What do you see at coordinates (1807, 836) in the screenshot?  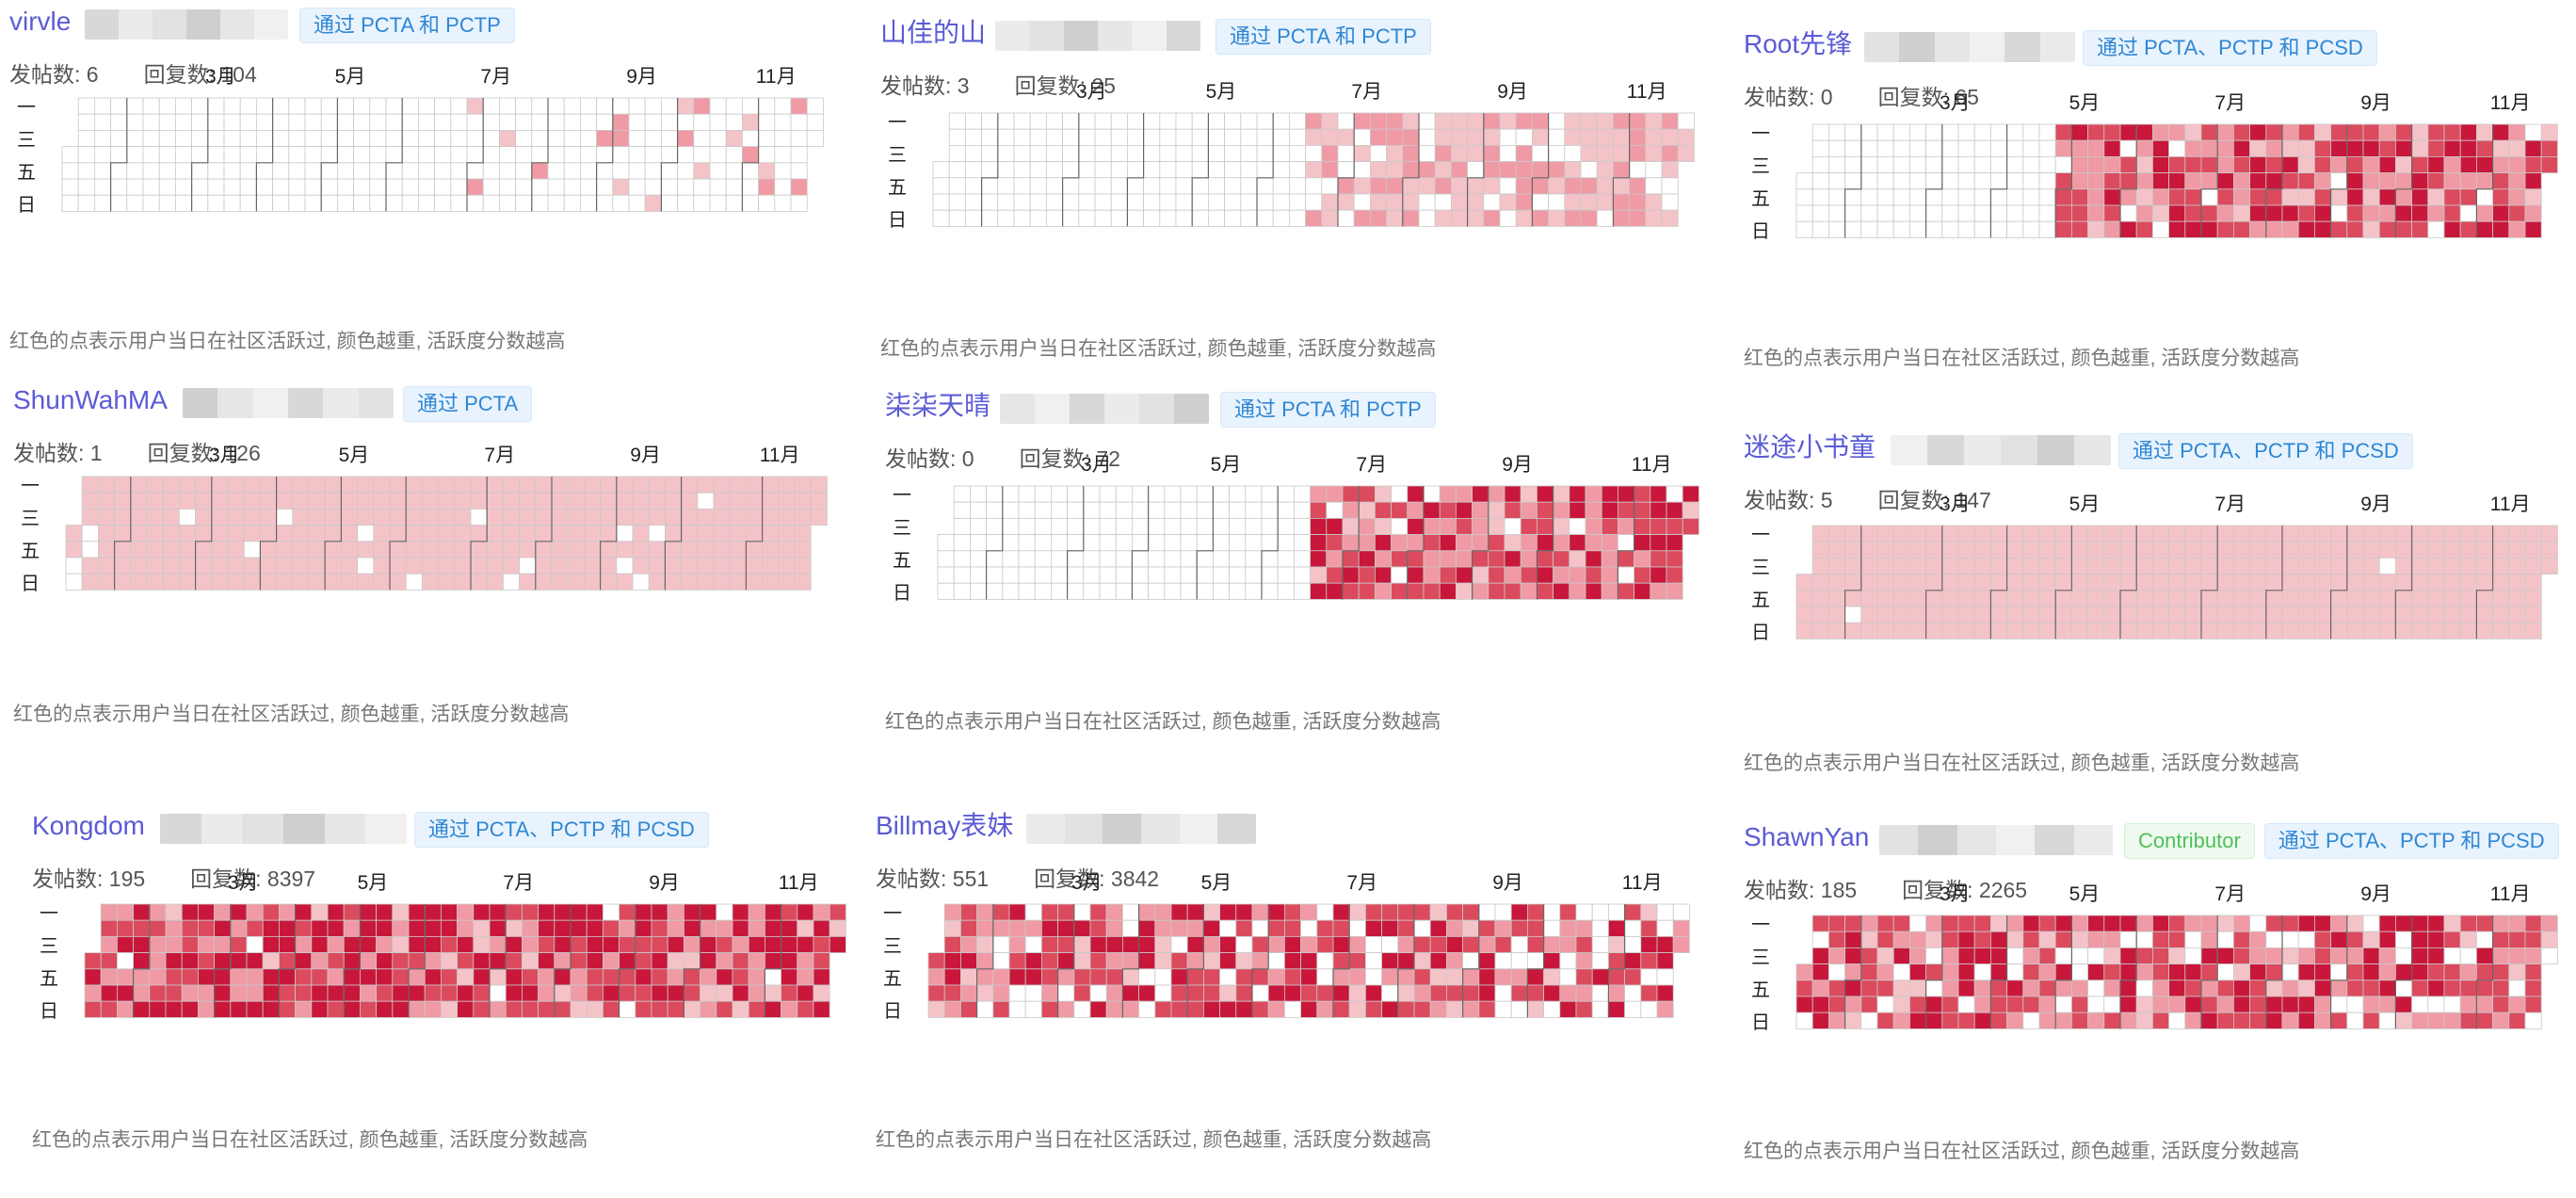 I see `user-name-link: ShawnYan` at bounding box center [1807, 836].